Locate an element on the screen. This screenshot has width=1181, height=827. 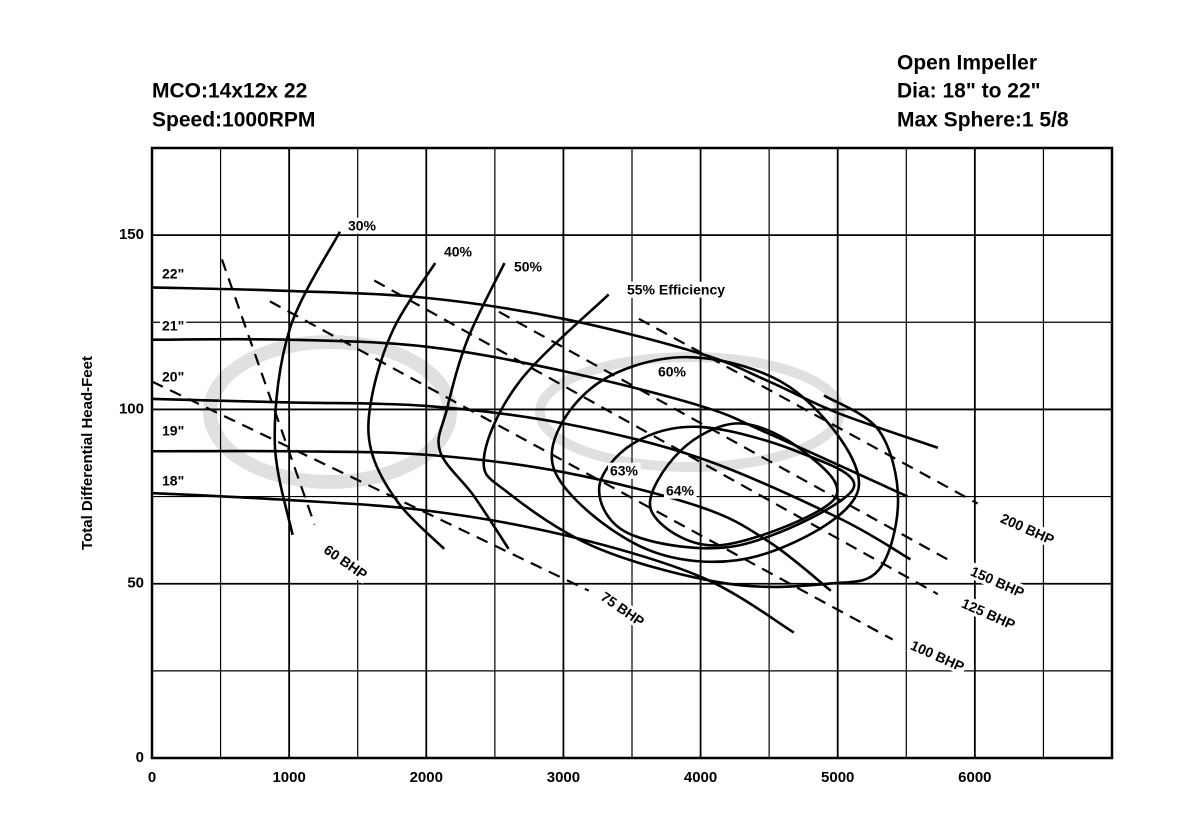
curve-label: 30% is located at coordinates (362, 226).